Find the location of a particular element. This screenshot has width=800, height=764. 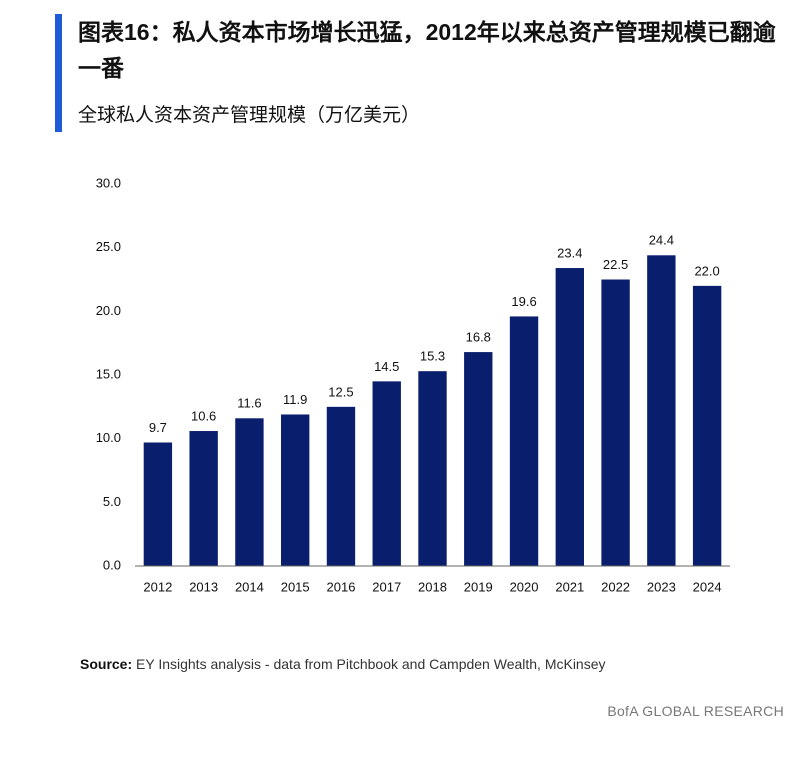

data-label: 22.0 is located at coordinates (706, 270).